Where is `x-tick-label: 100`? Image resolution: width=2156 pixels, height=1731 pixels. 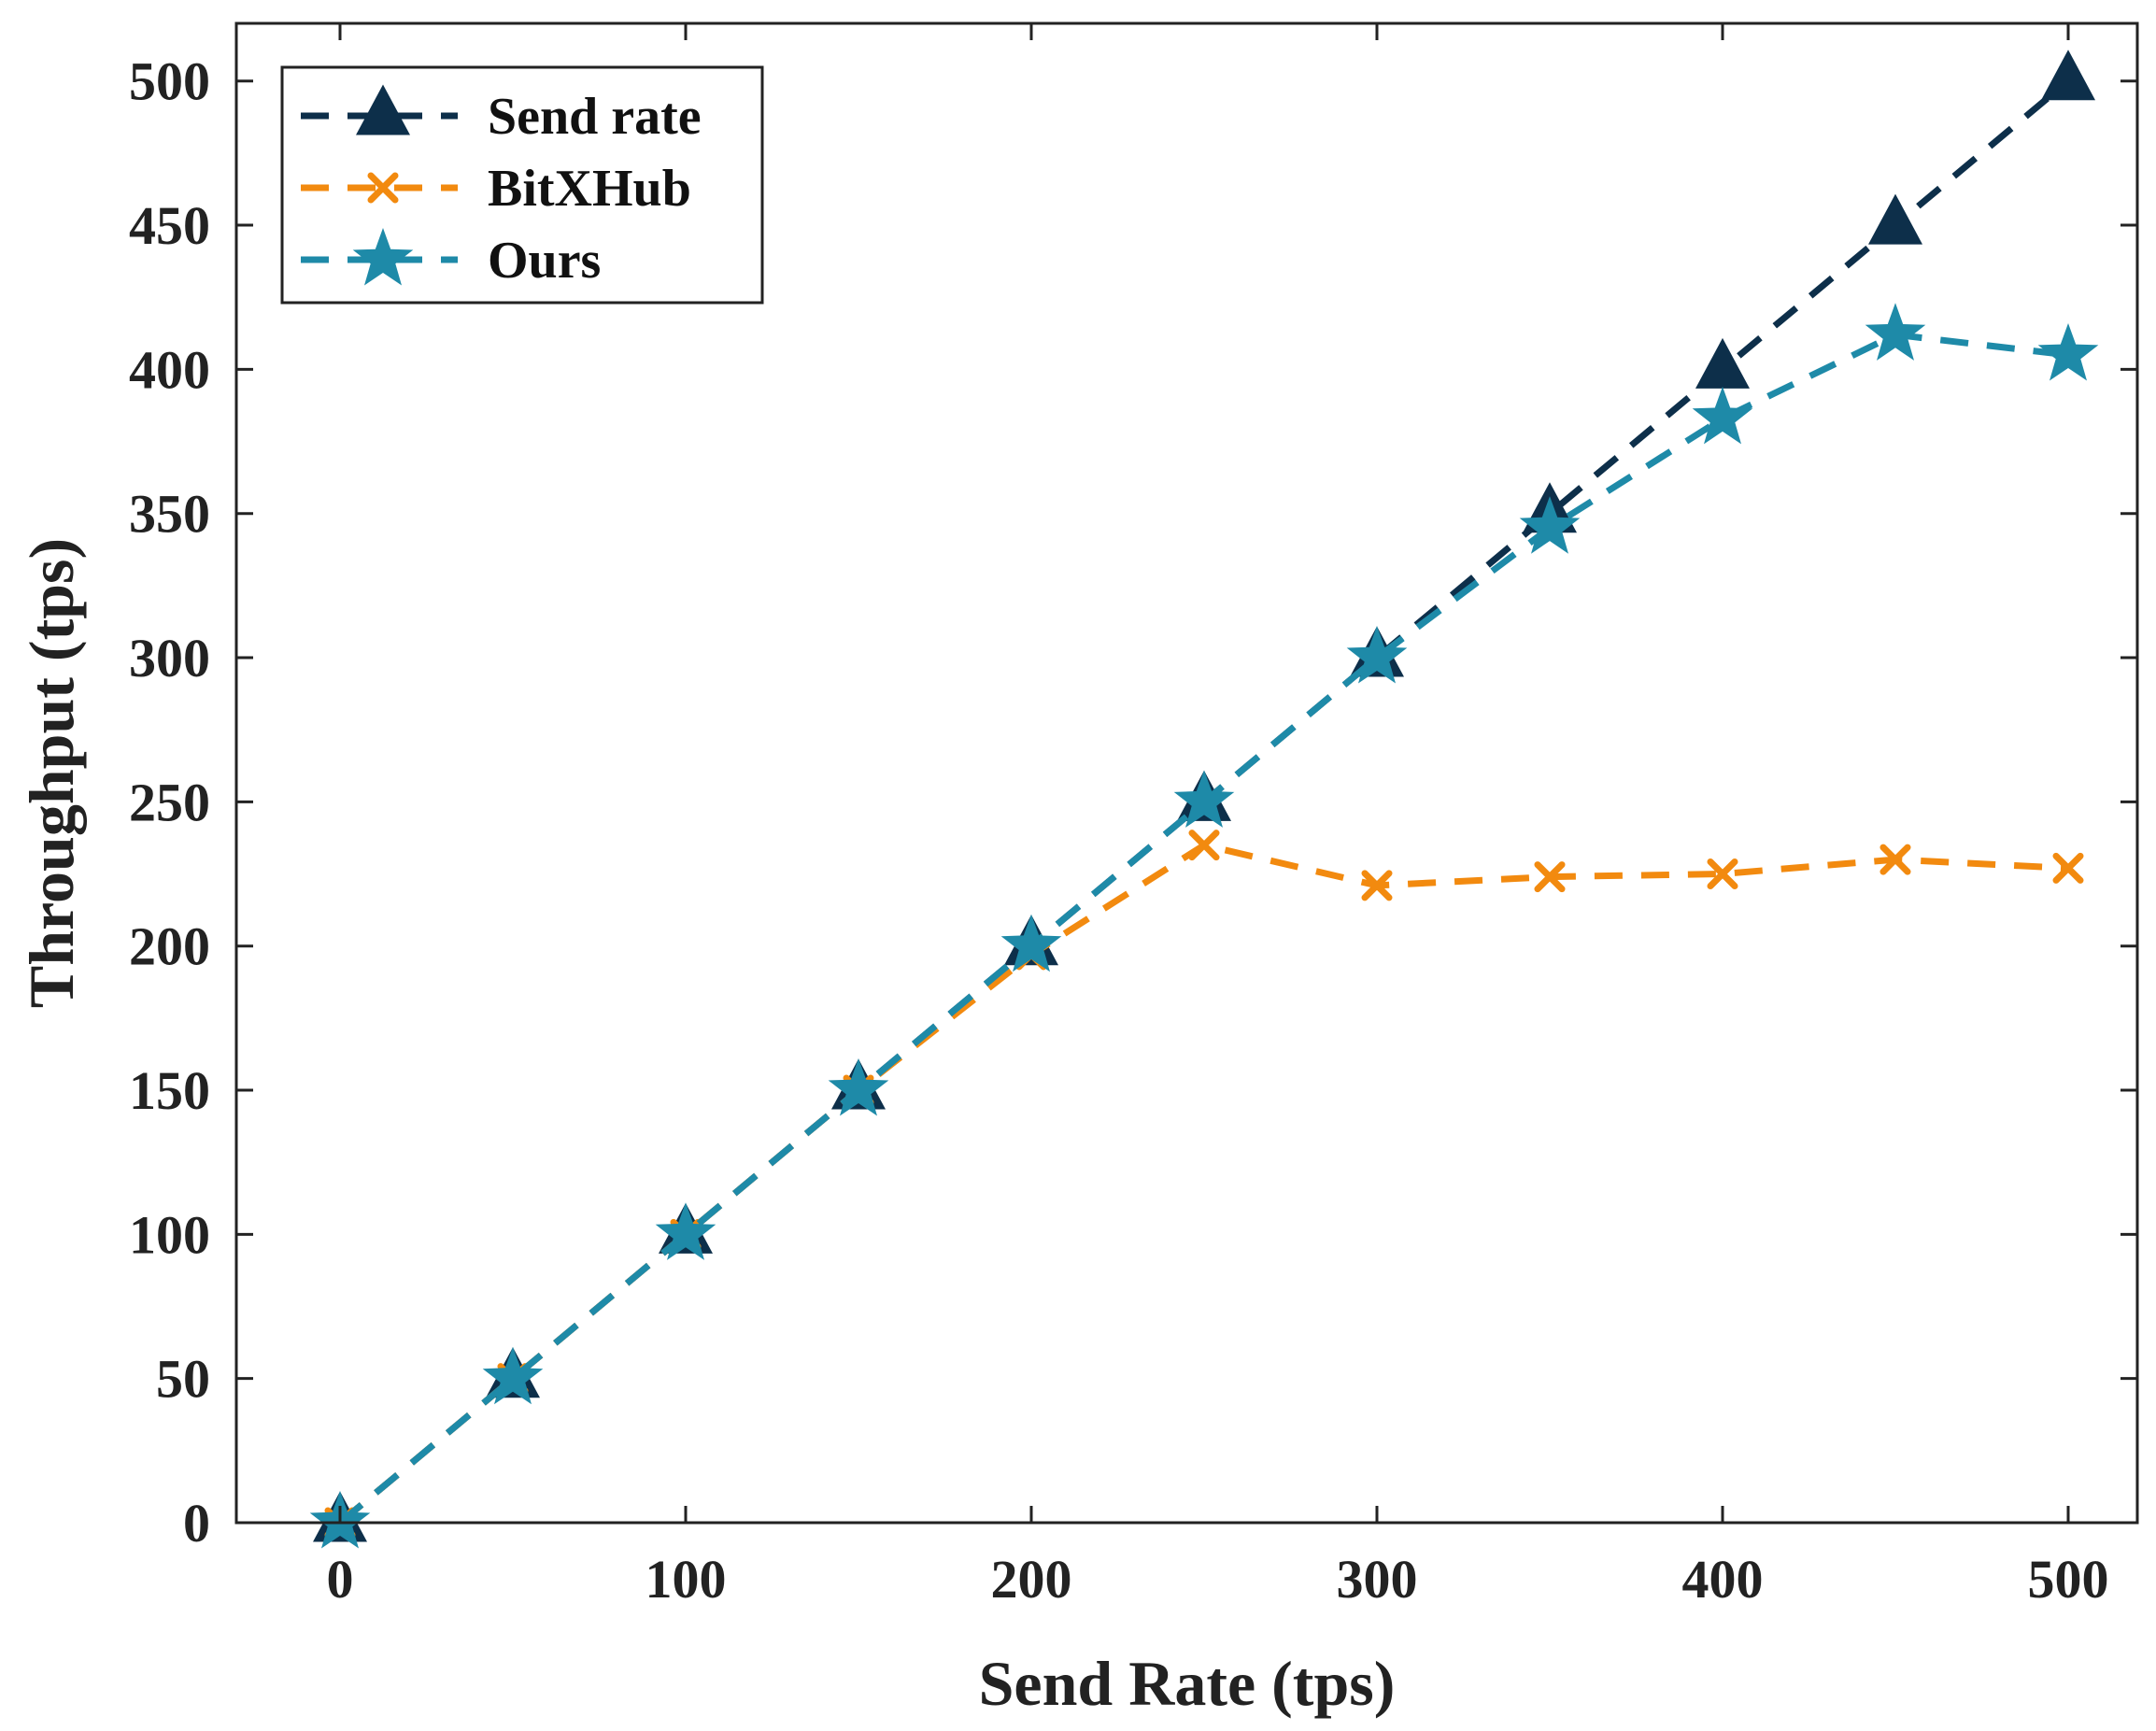
x-tick-label: 100 is located at coordinates (686, 1579).